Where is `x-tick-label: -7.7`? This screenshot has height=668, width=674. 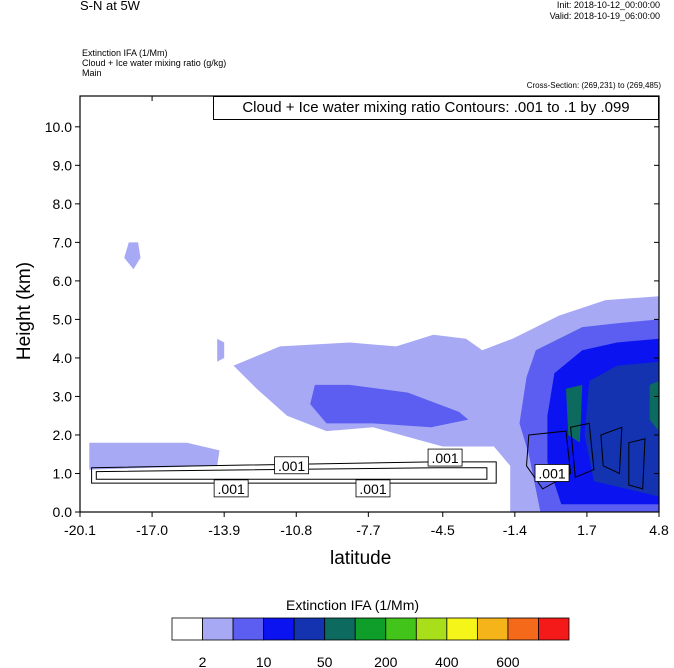 x-tick-label: -7.7 is located at coordinates (368, 530).